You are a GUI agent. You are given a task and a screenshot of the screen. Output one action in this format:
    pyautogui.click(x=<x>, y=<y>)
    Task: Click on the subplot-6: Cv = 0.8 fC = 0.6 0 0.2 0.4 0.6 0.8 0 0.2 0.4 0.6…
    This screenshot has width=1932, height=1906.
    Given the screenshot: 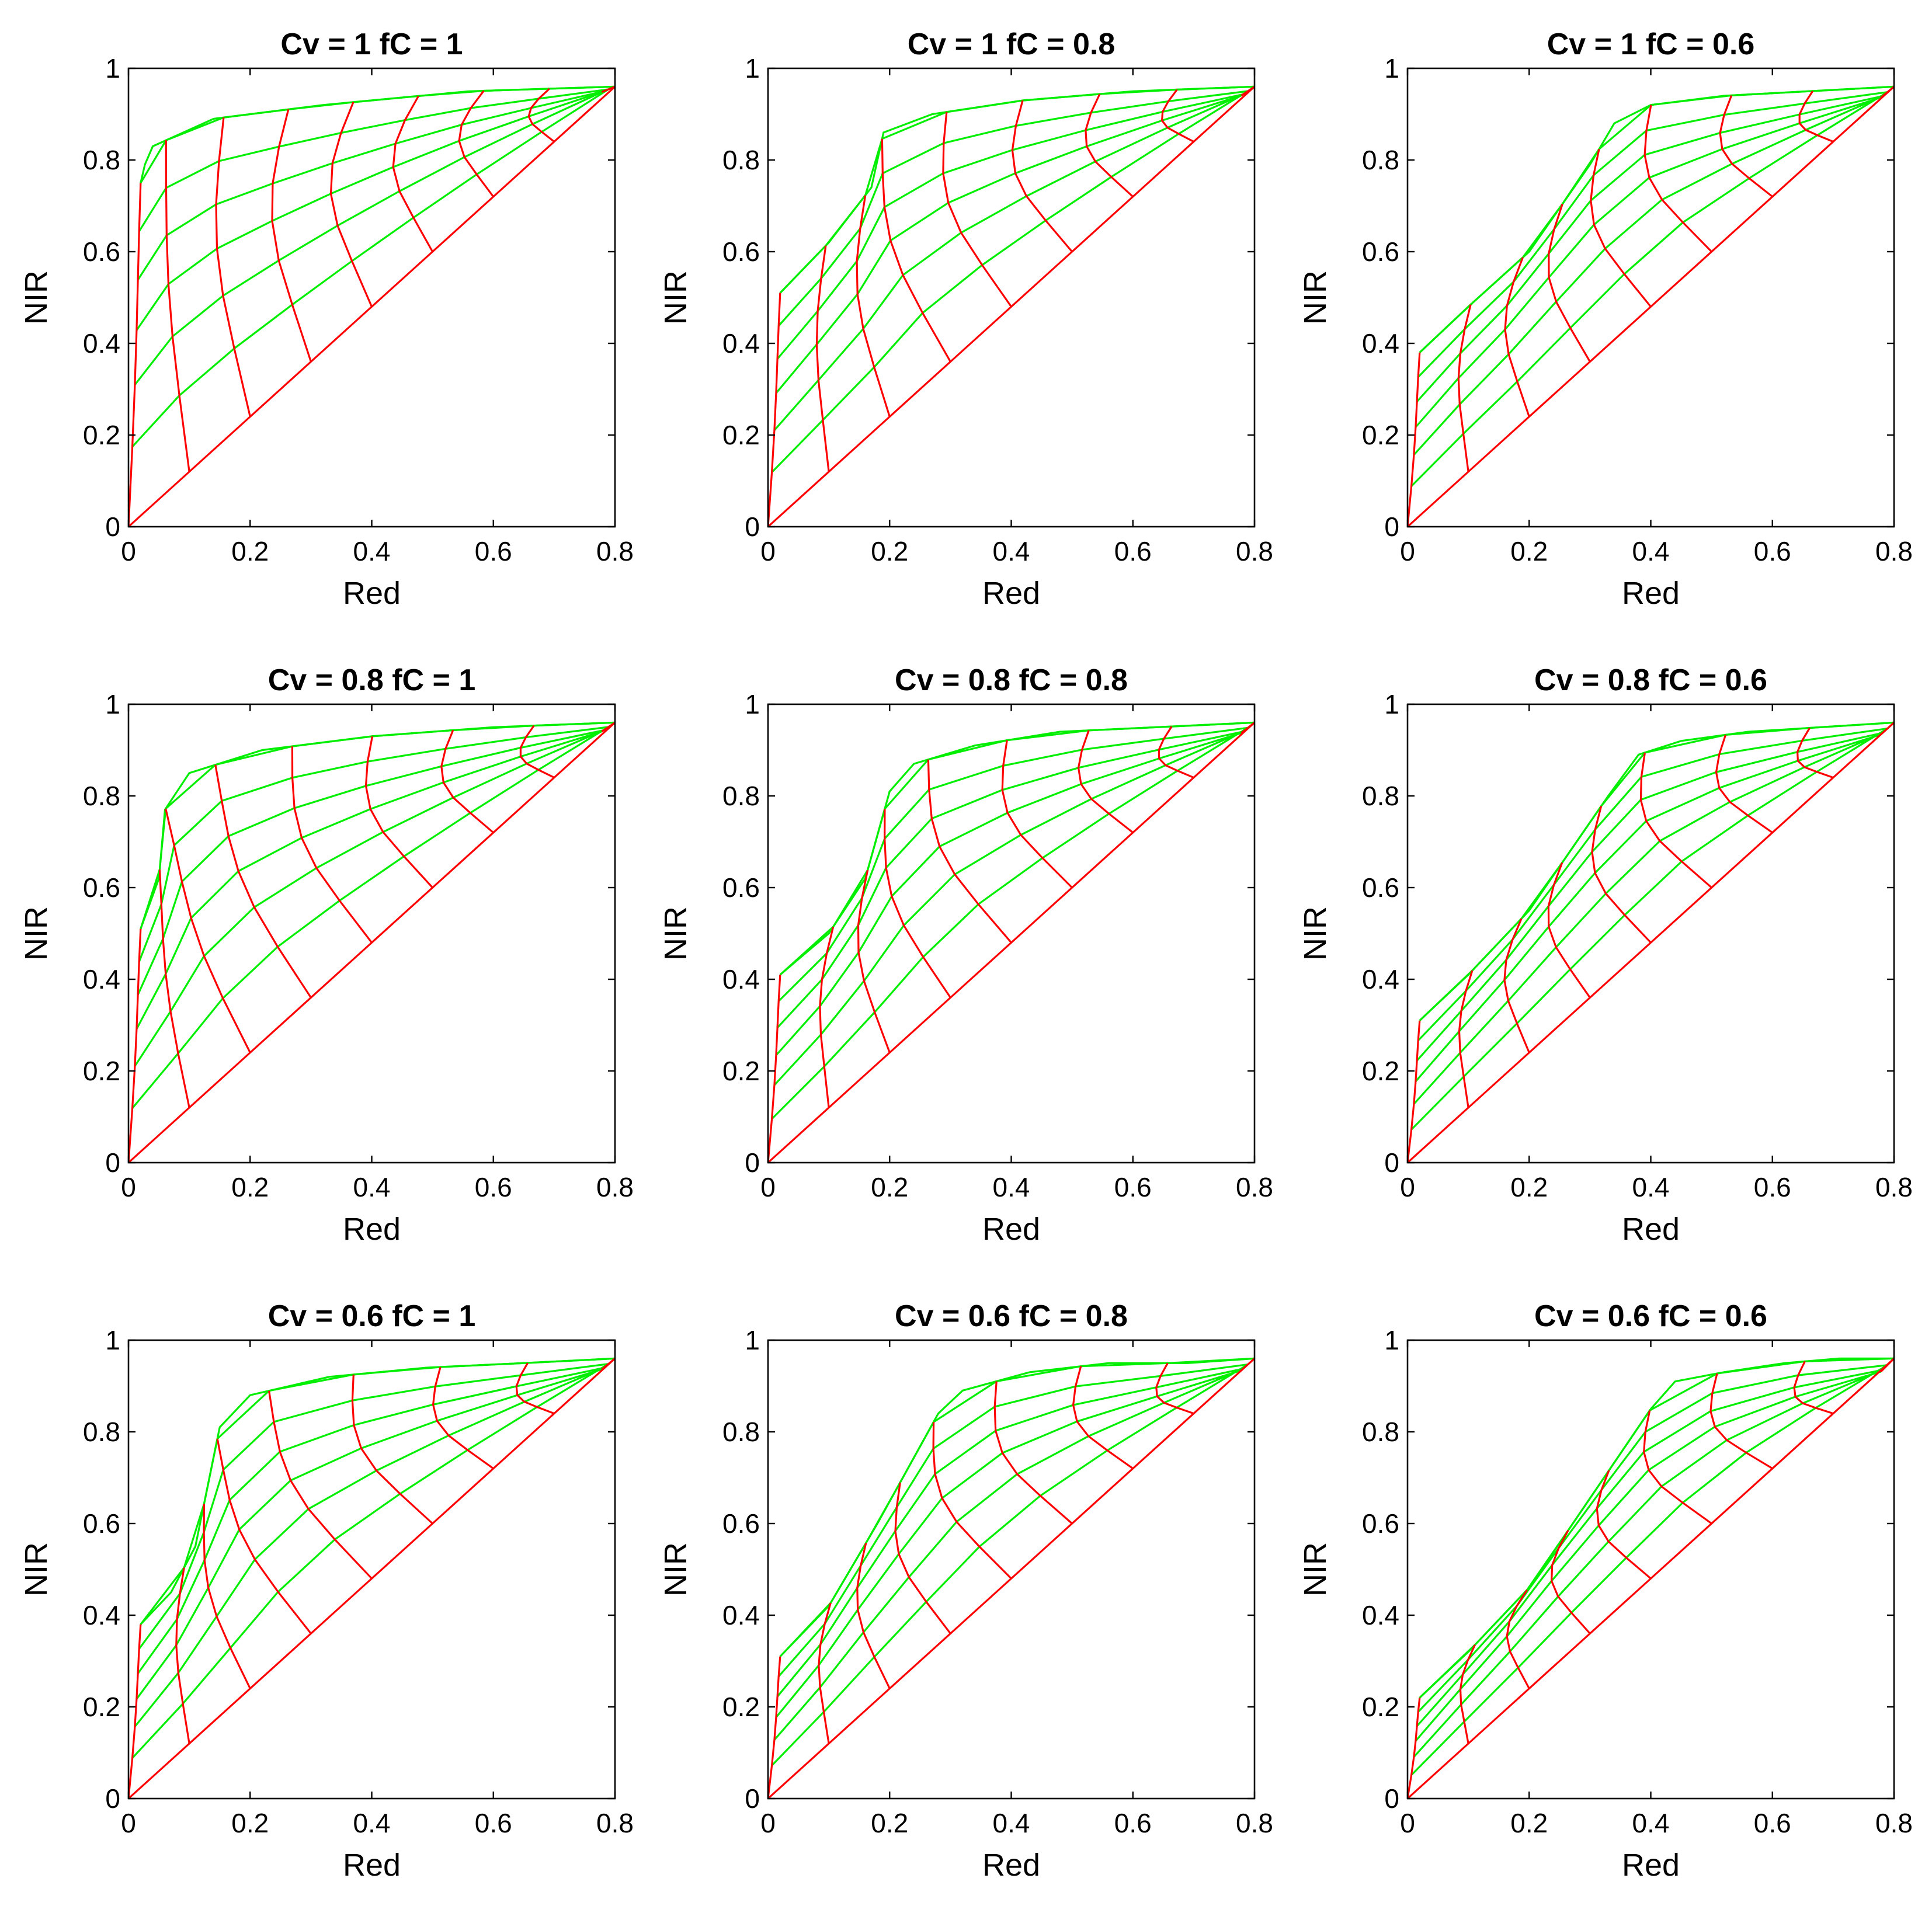 What is the action you would take?
    pyautogui.click(x=1605, y=955)
    